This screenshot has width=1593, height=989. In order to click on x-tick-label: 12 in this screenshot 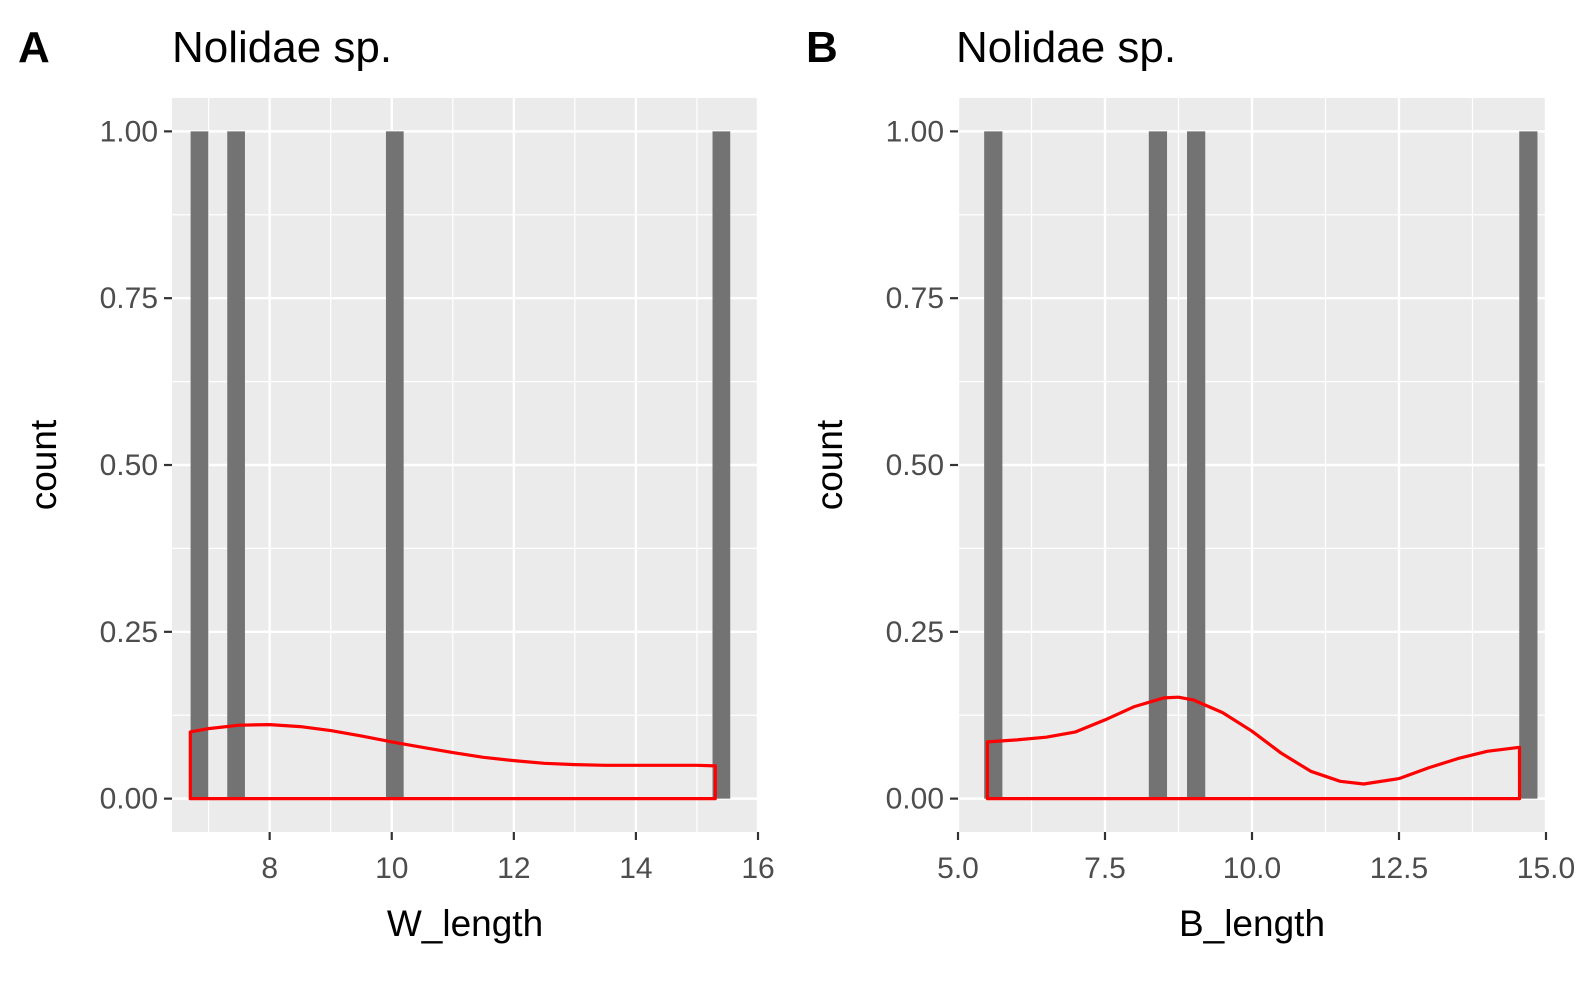, I will do `click(513, 868)`.